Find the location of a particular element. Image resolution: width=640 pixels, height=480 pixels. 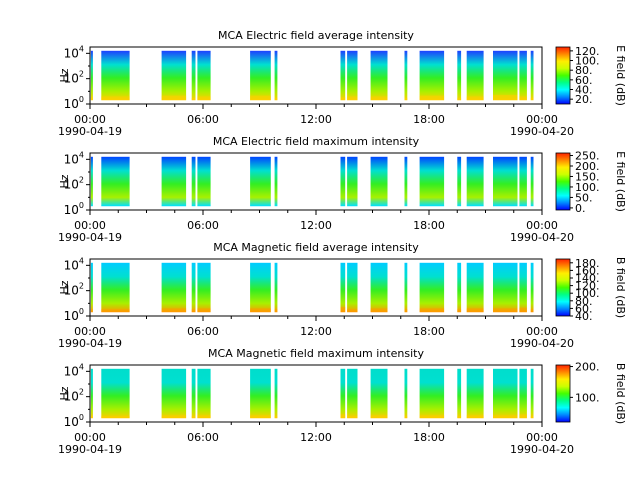

colorbar-tick-label: 40. is located at coordinates (584, 316).